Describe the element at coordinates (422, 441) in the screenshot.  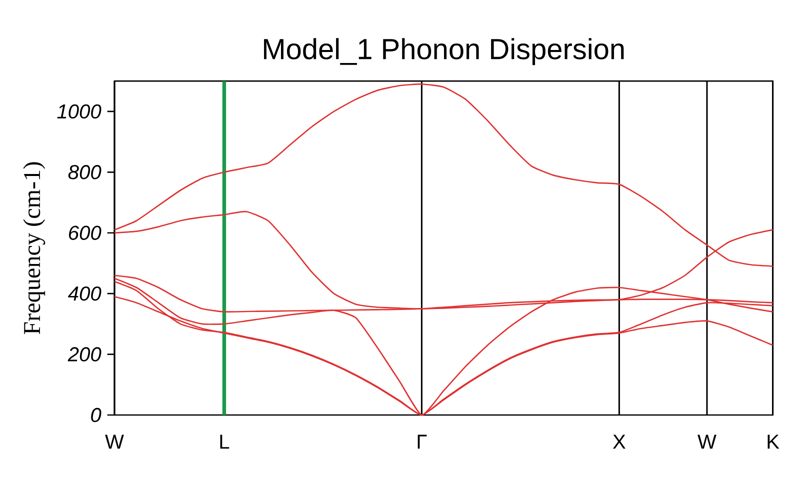
I see `x-tick-label: Γ` at that location.